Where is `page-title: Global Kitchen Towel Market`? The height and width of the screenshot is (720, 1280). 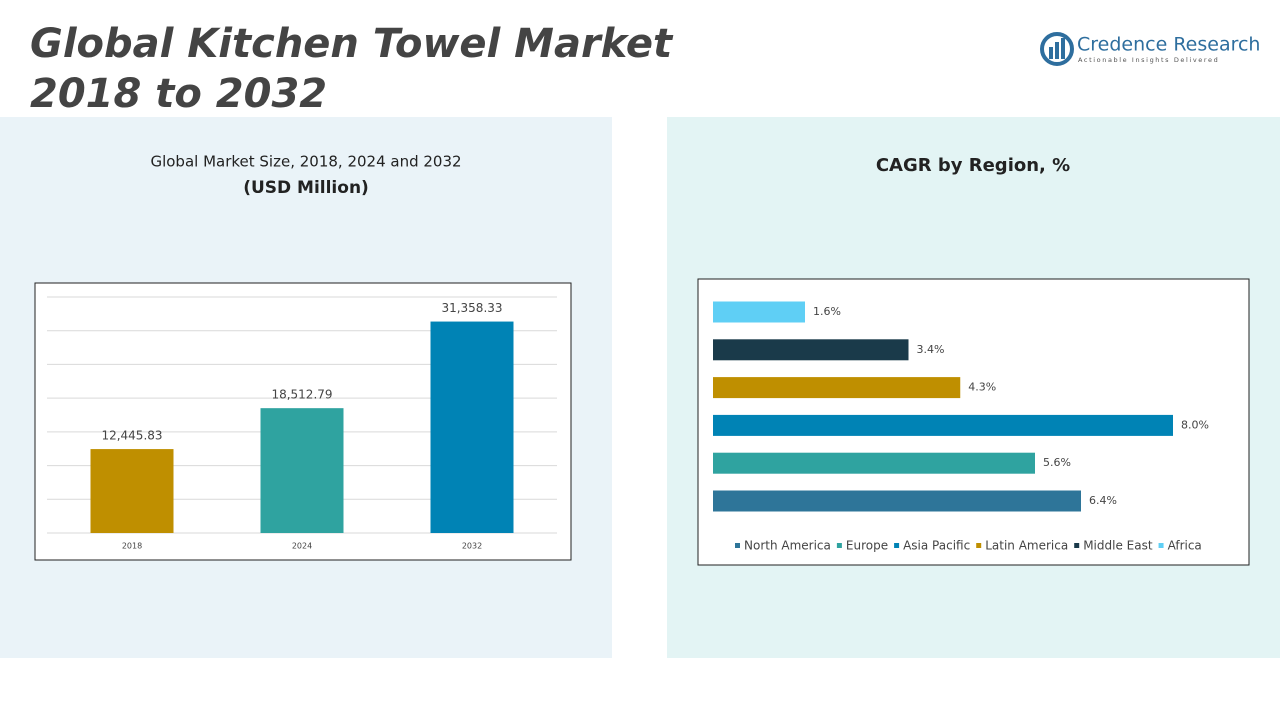
page-title: Global Kitchen Towel Market is located at coordinates (352, 44).